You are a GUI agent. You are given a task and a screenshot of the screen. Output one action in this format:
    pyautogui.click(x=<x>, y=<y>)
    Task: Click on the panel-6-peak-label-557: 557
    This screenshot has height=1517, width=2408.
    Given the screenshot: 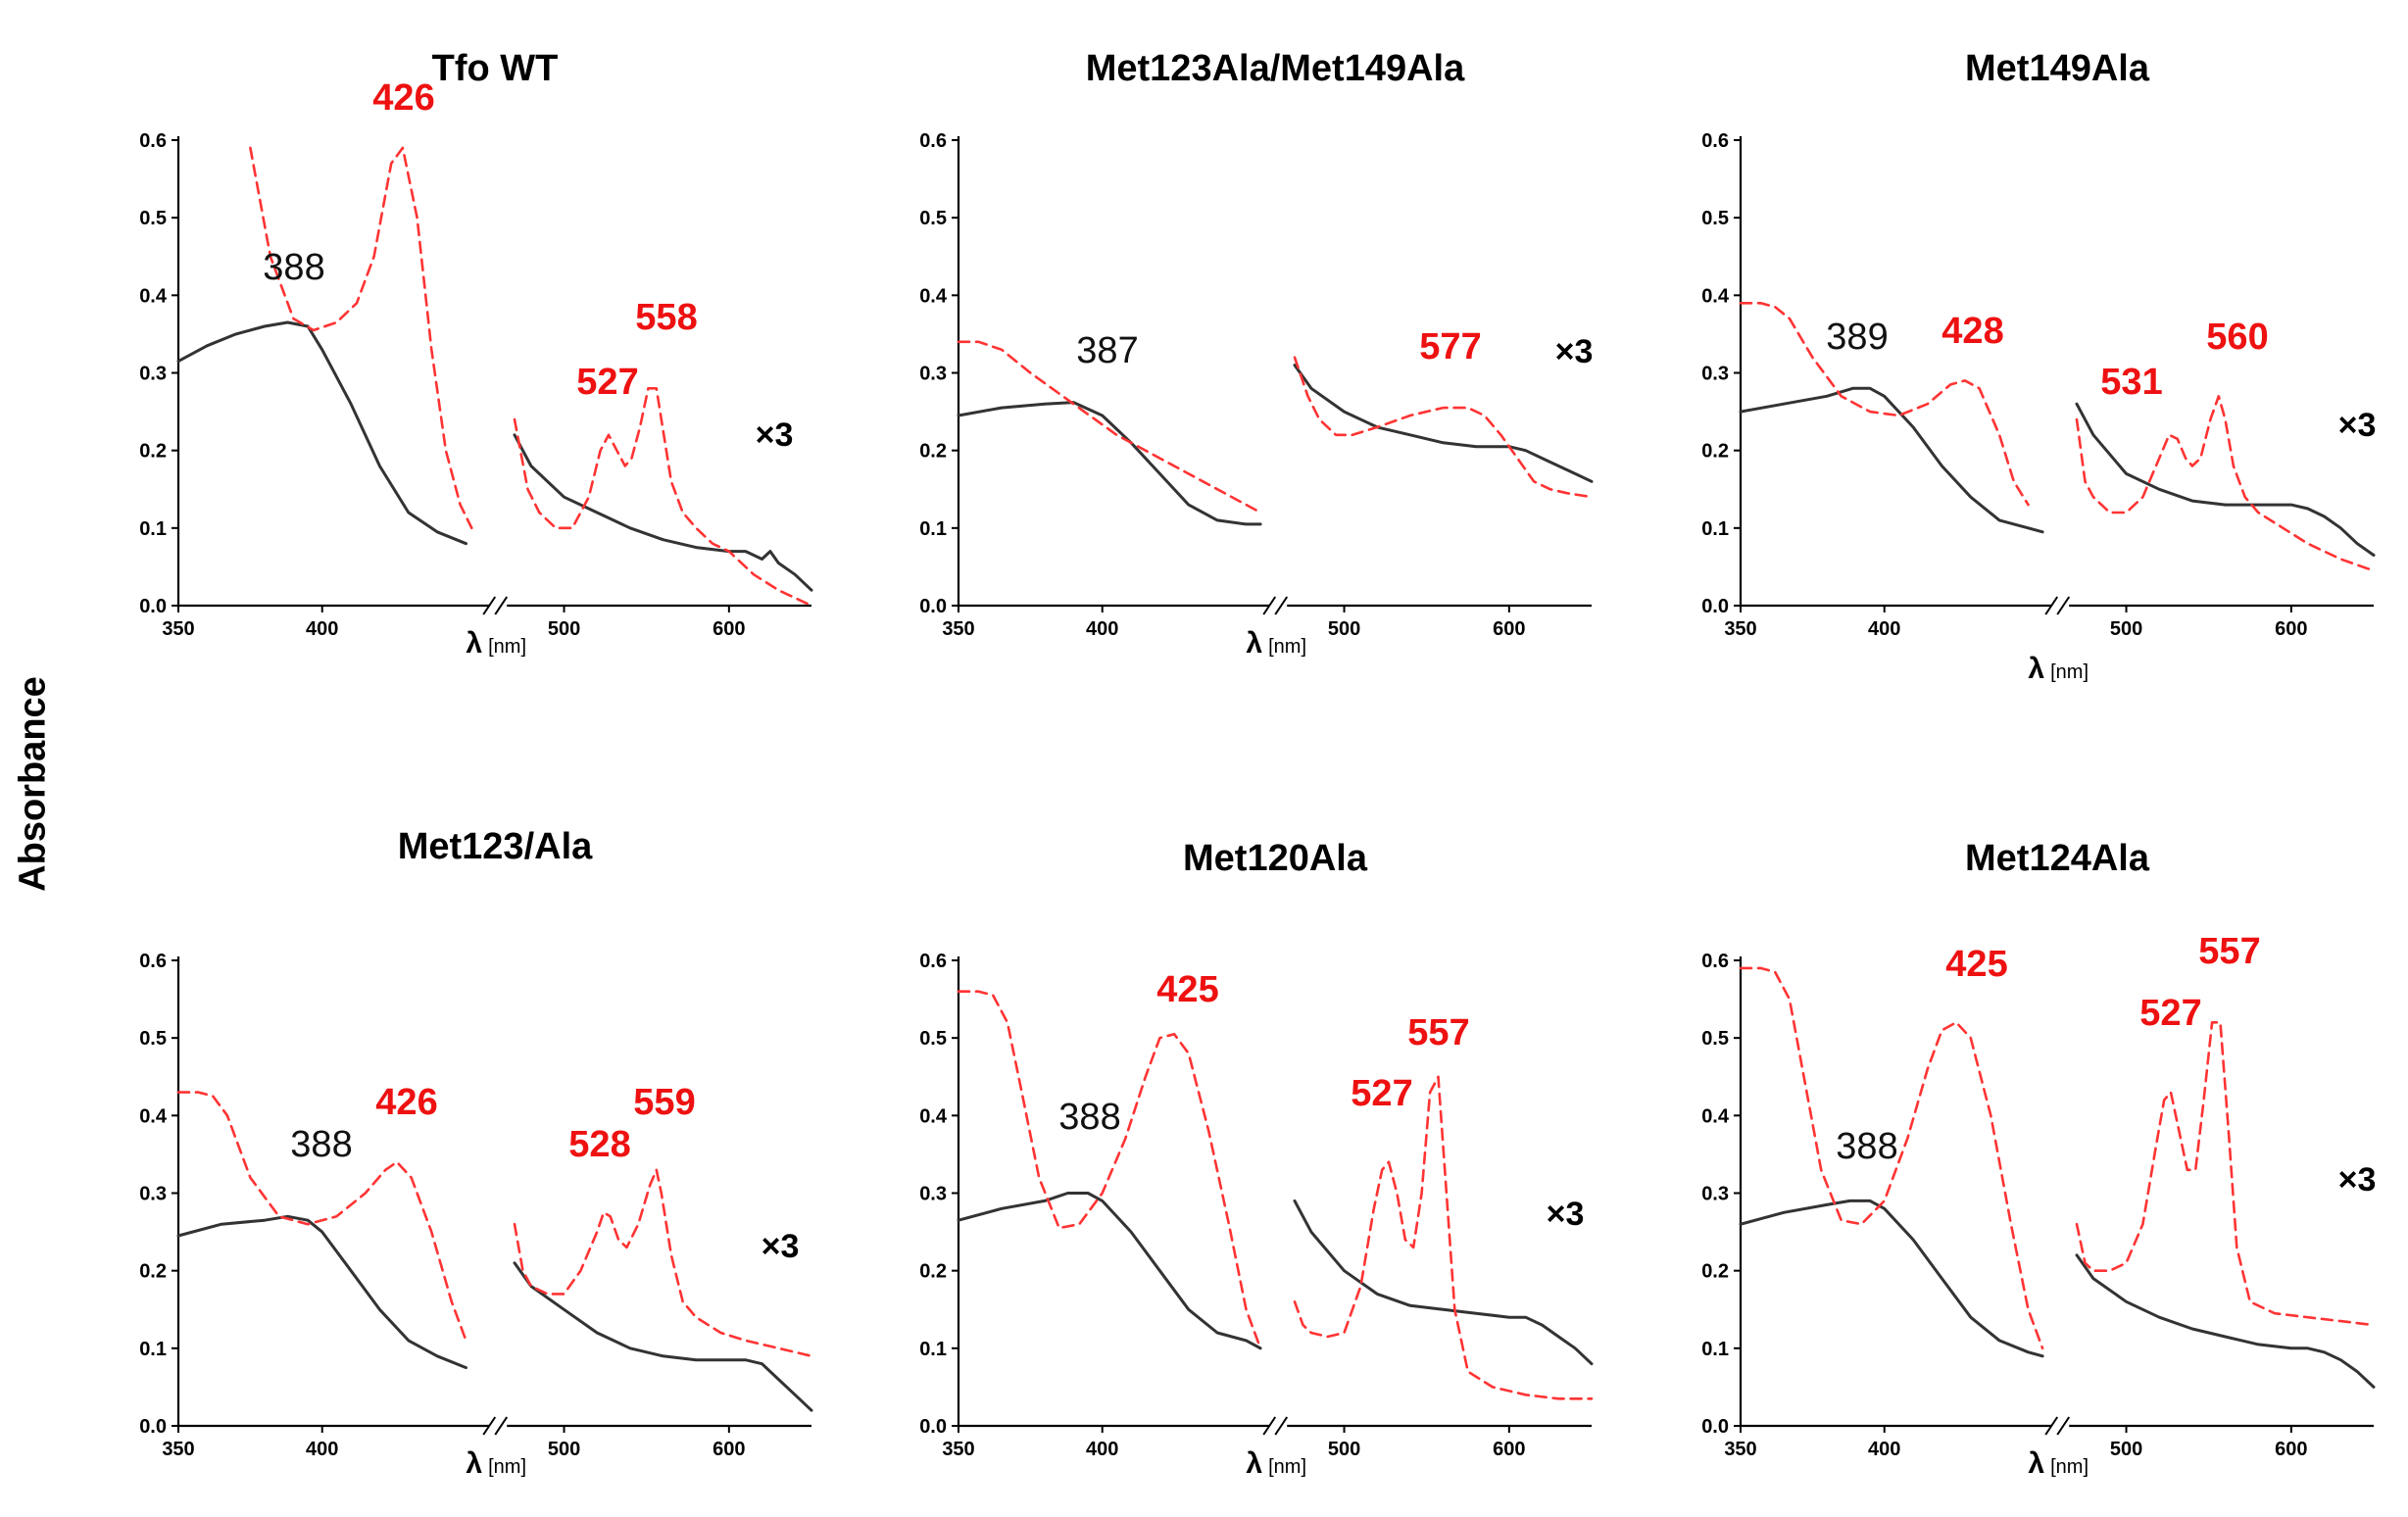 What is the action you would take?
    pyautogui.click(x=2229, y=951)
    